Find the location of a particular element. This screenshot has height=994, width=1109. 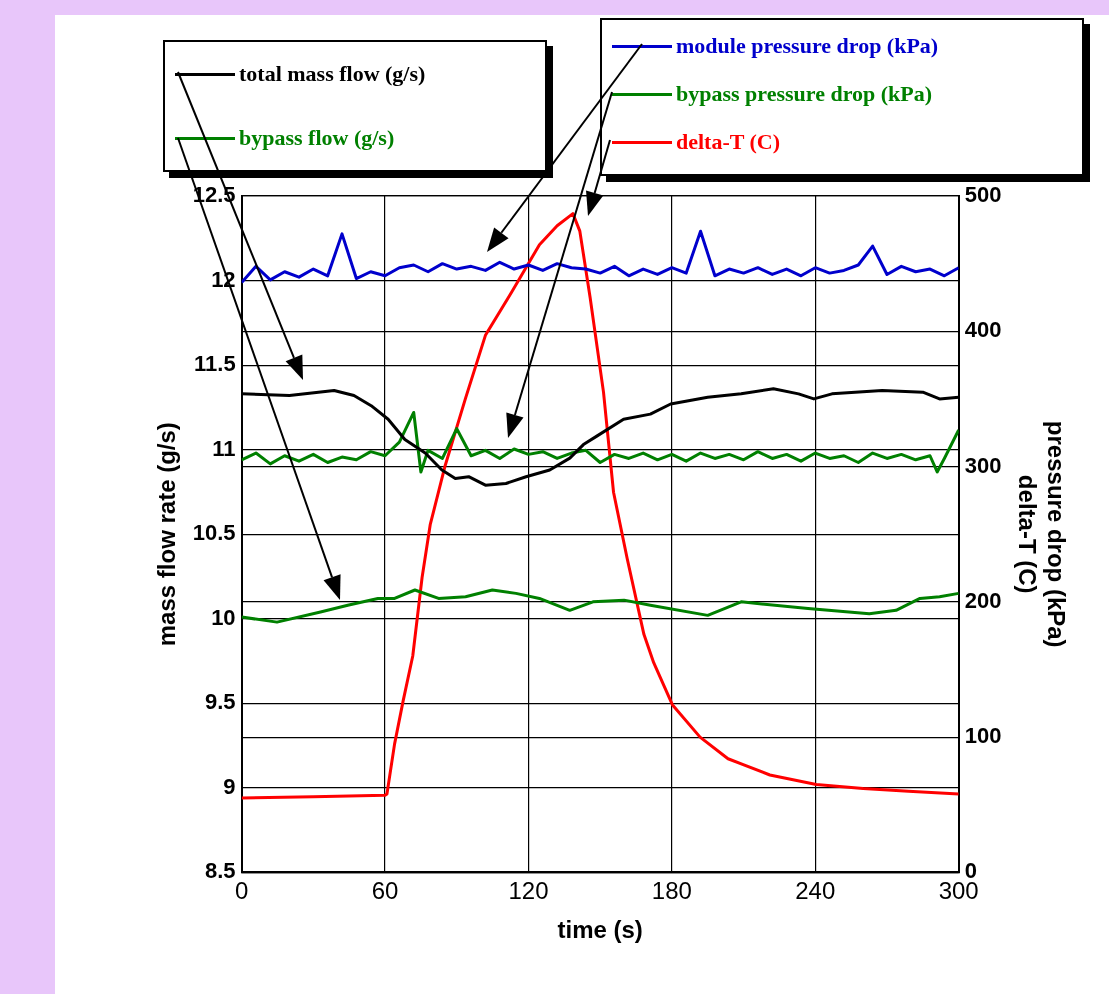

x-tick-label: 300 is located at coordinates (958, 891).